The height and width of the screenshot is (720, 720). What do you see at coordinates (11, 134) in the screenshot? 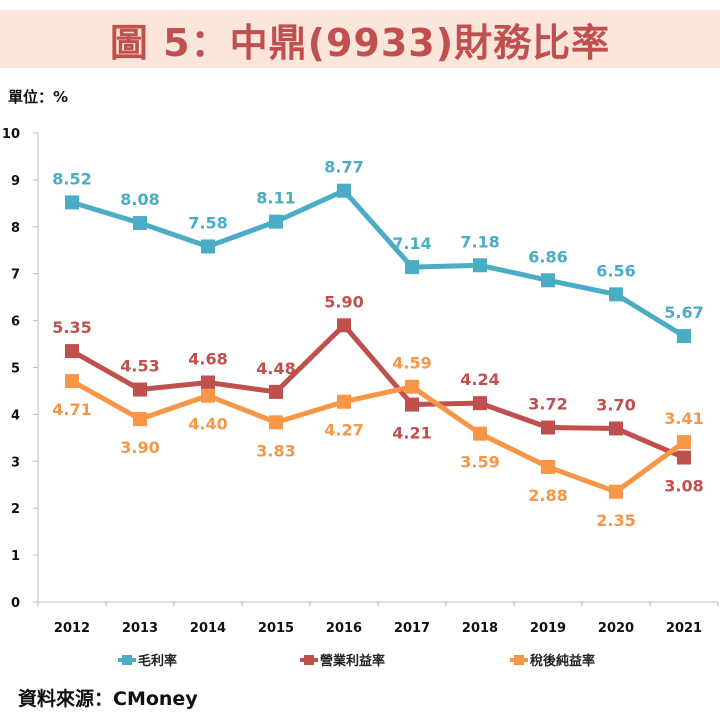
I see `y-tick-label: 10` at bounding box center [11, 134].